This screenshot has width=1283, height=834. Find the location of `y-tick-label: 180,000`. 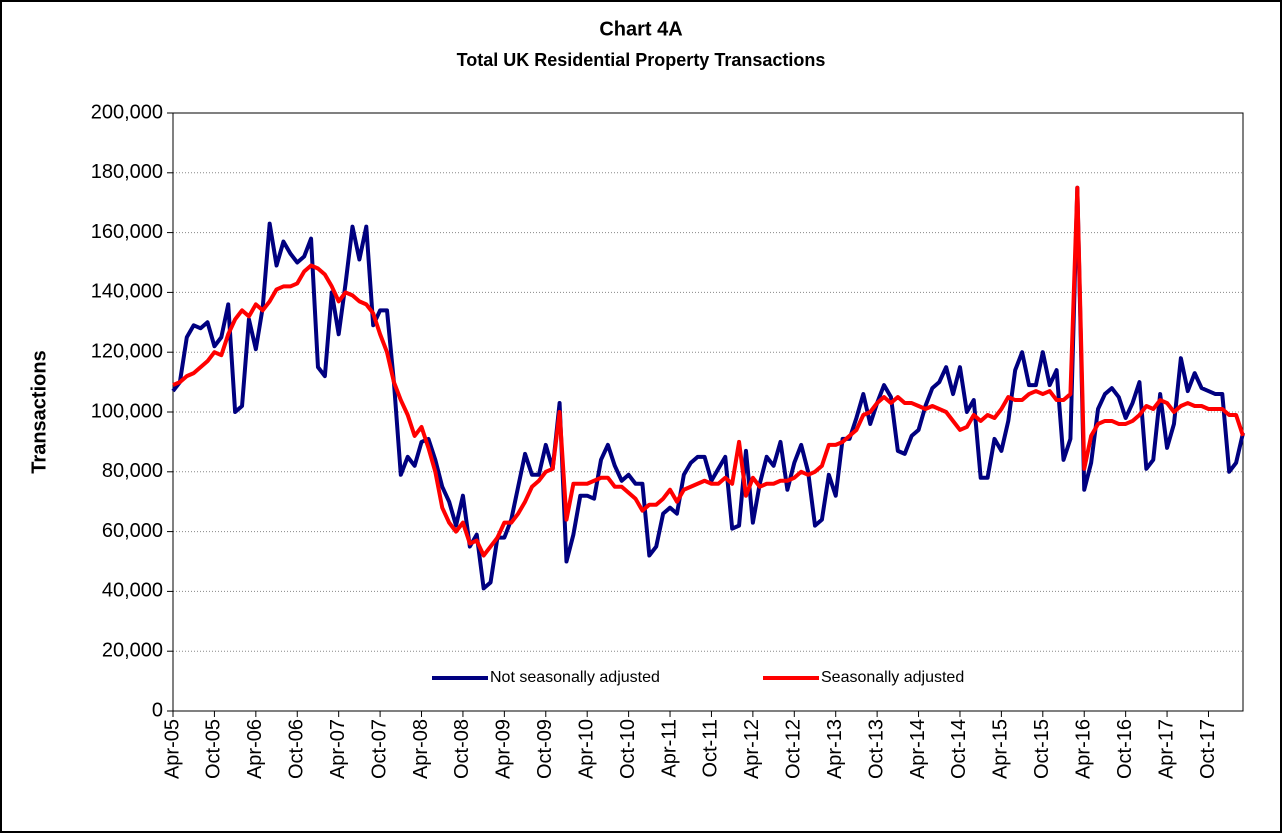

y-tick-label: 180,000 is located at coordinates (127, 172).